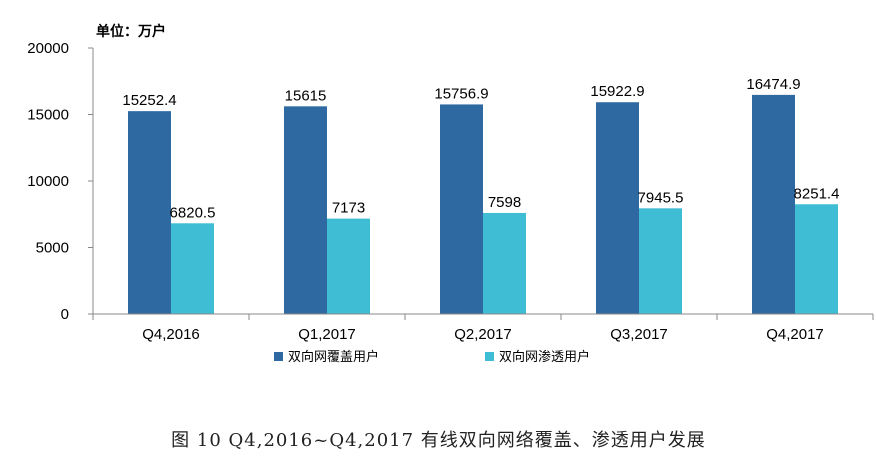 This screenshot has width=877, height=475. What do you see at coordinates (131, 31) in the screenshot?
I see `unit-label: 单位：万户` at bounding box center [131, 31].